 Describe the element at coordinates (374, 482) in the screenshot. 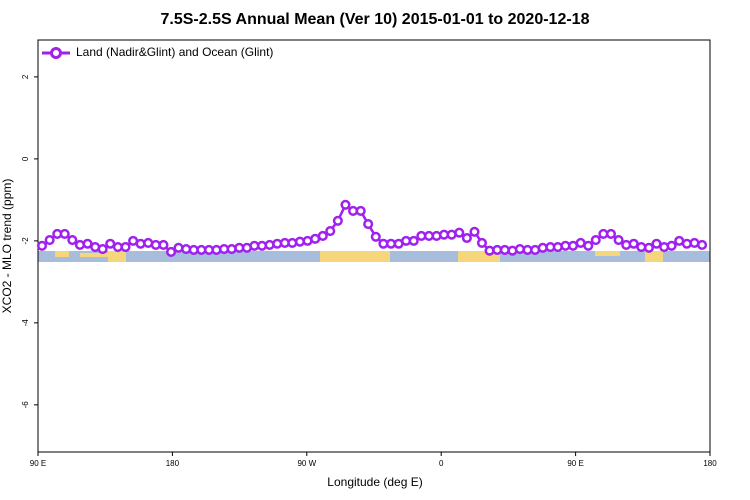

I see `x-axis-label: Longitude (deg E)` at that location.